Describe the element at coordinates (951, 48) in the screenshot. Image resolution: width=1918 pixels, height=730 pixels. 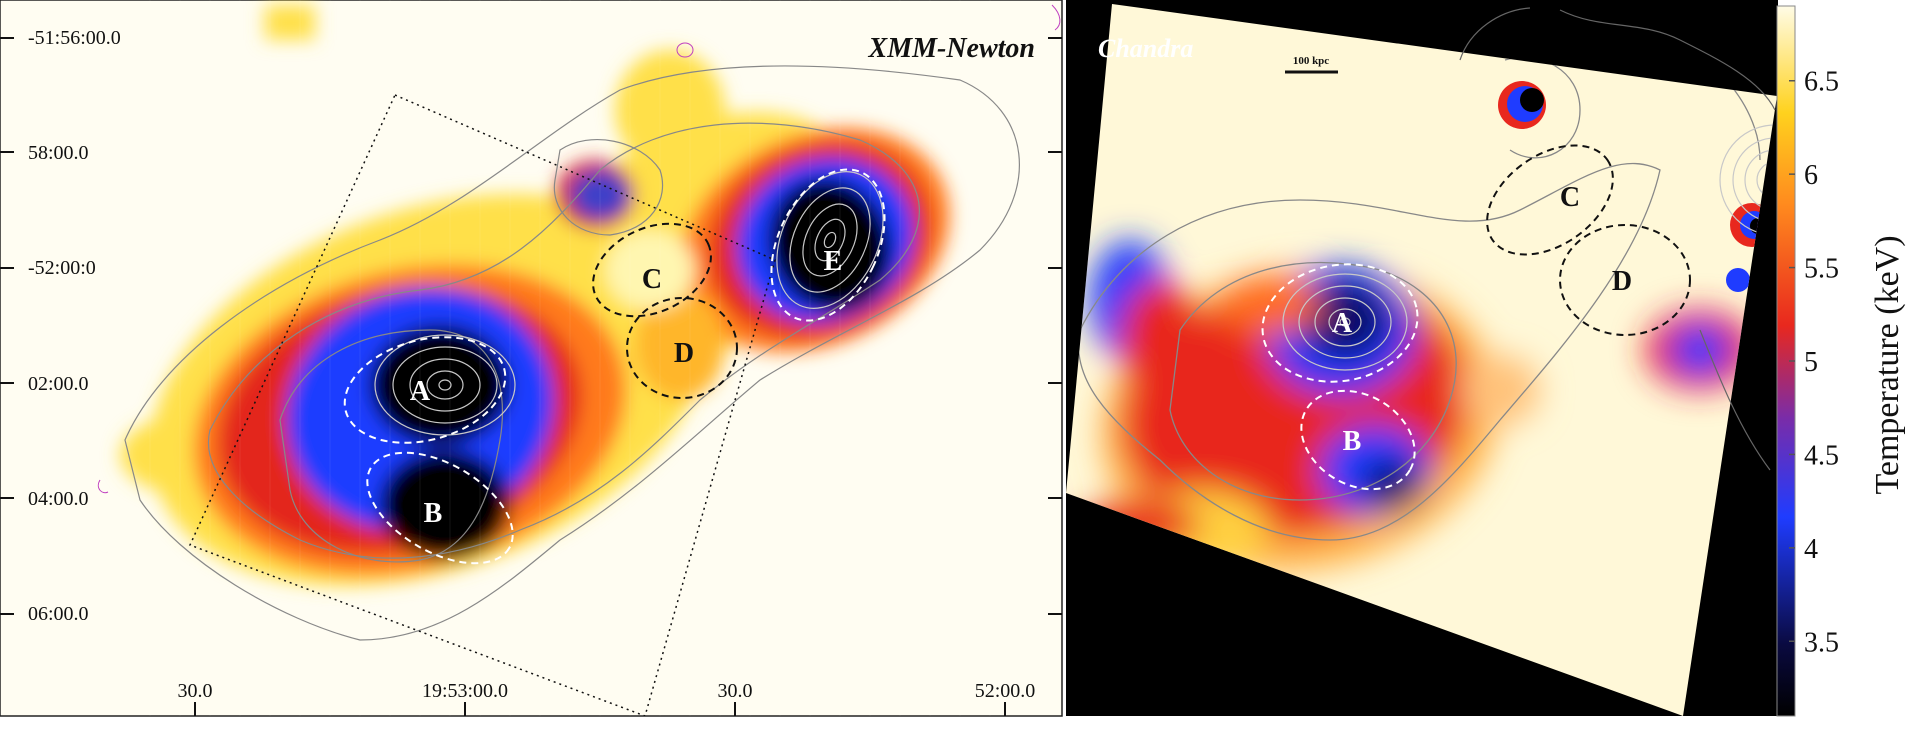
I see `xmm-panel-title: XMM-Newton` at that location.